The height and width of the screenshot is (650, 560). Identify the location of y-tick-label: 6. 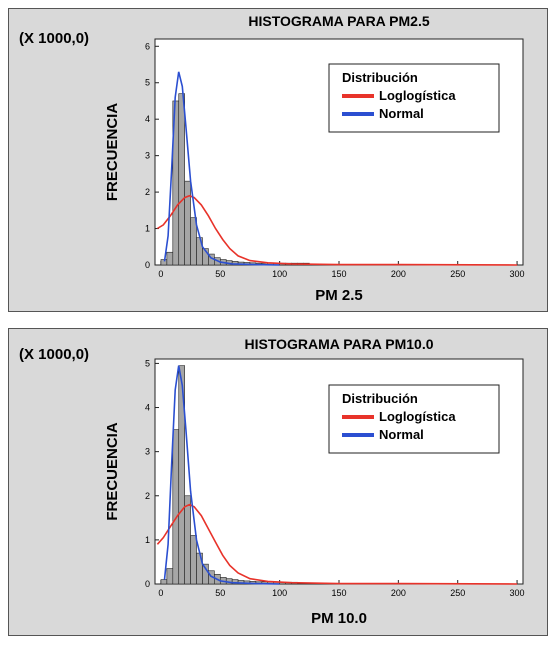
(147, 46).